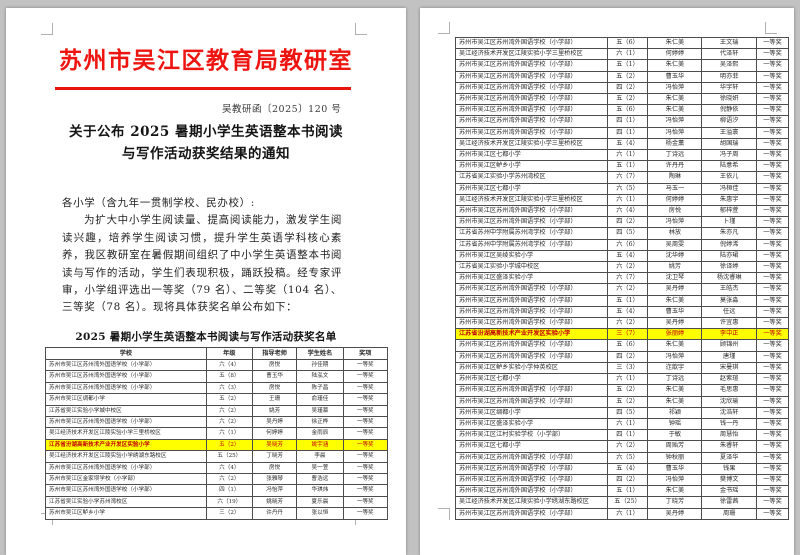 This screenshot has height=555, width=800. Describe the element at coordinates (675, 457) in the screenshot. I see `table-cell: 钟秋丽` at that location.